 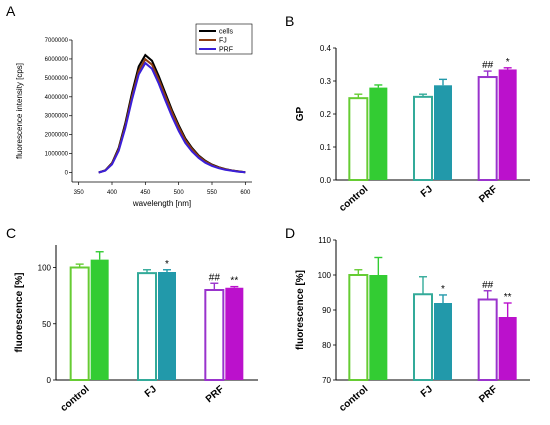 I want to click on legend-label-cells: cells, so click(x=226, y=32).